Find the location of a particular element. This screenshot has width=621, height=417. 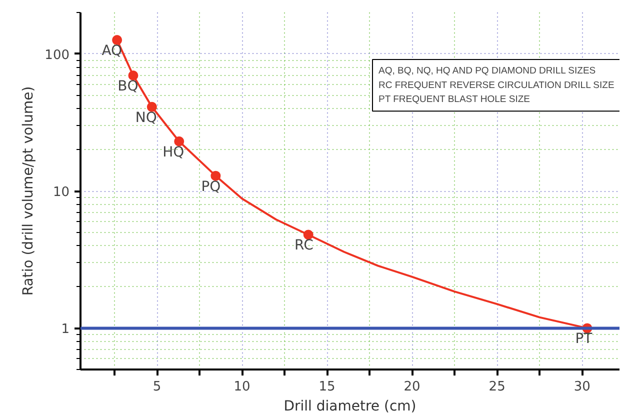

x-tick-label: 30 is located at coordinates (582, 387).